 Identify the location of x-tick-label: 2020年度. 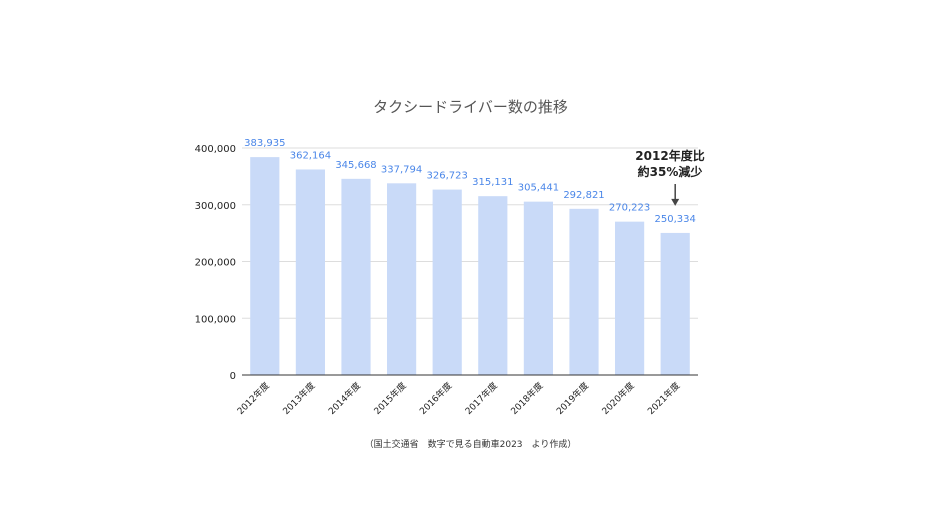
(617, 398).